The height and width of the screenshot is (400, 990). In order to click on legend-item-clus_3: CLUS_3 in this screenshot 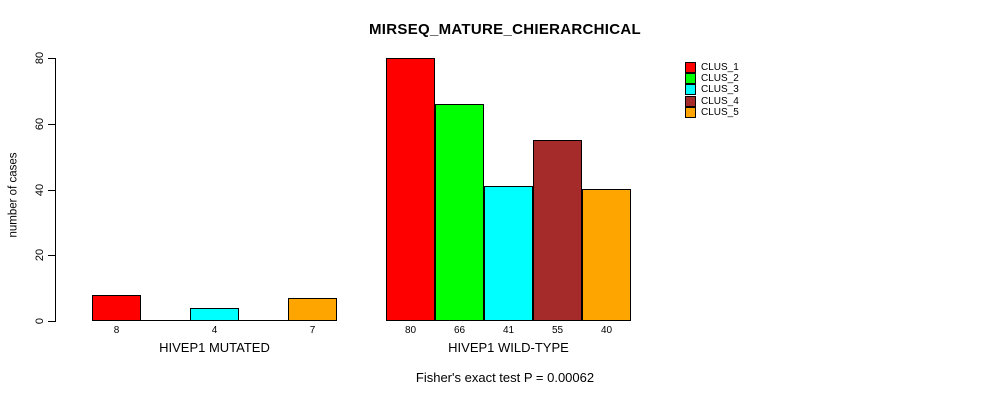, I will do `click(712, 90)`.